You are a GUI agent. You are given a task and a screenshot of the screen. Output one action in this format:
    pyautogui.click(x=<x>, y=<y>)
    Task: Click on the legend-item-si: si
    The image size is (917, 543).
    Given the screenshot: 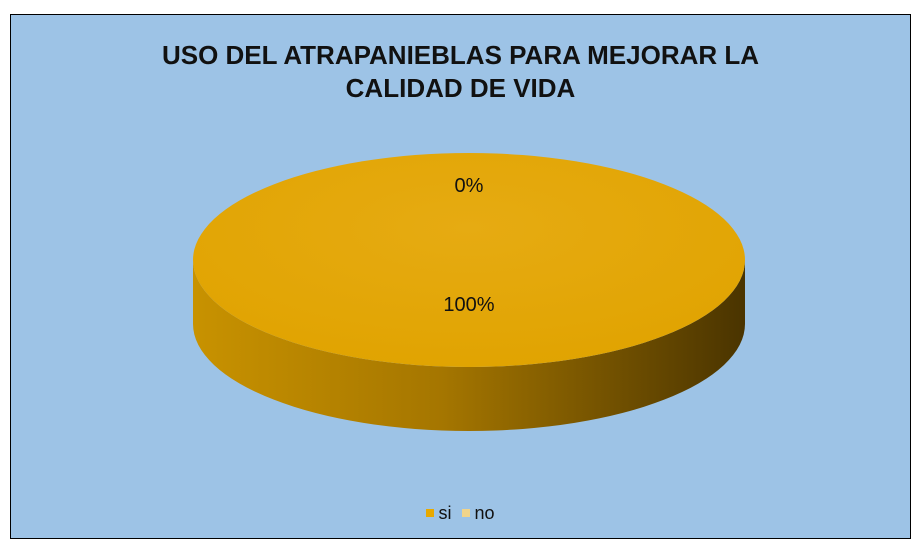 What is the action you would take?
    pyautogui.click(x=438, y=513)
    